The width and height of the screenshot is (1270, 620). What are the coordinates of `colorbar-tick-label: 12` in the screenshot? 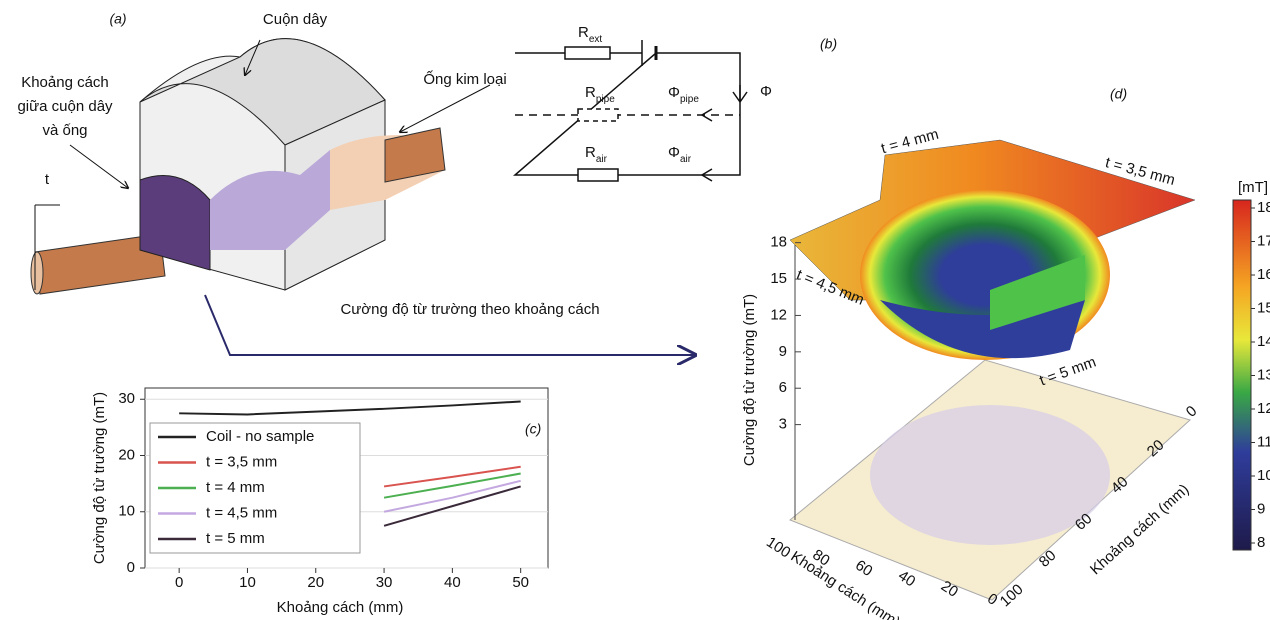 It's located at (1263, 408).